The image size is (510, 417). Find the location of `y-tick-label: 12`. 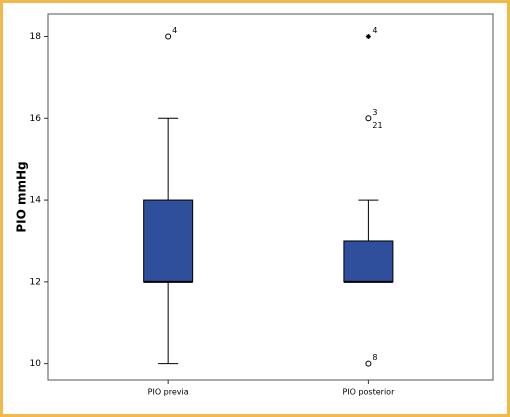

y-tick-label: 12 is located at coordinates (35, 282).